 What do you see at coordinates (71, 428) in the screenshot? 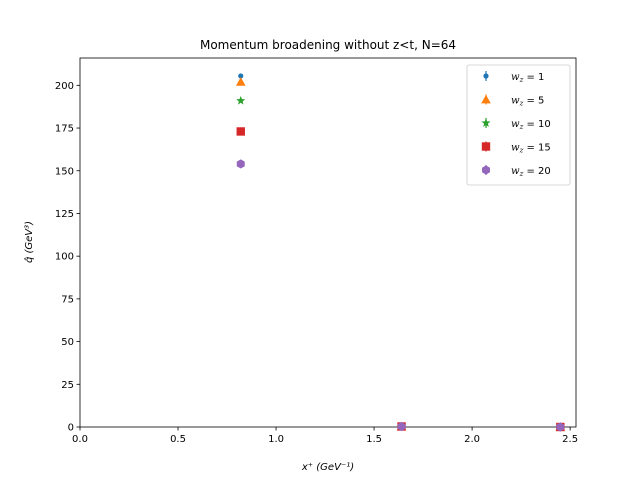
I see `y-tick-label: 0` at bounding box center [71, 428].